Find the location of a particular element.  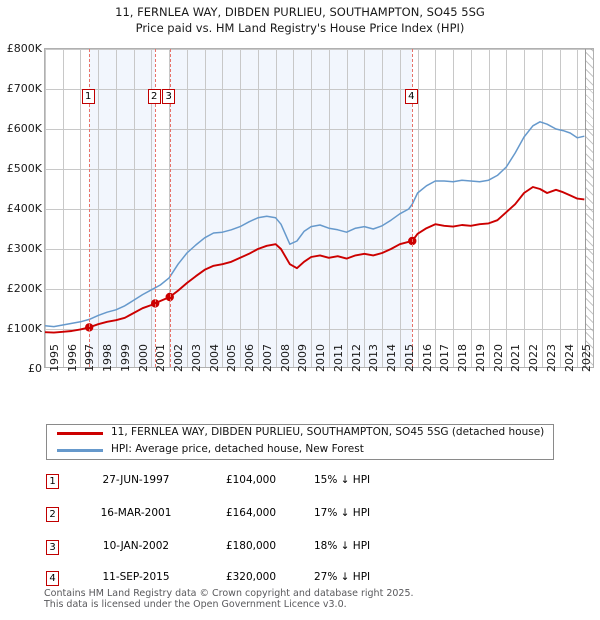

x-axis-tick-label: 2010 is located at coordinates (321, 358).